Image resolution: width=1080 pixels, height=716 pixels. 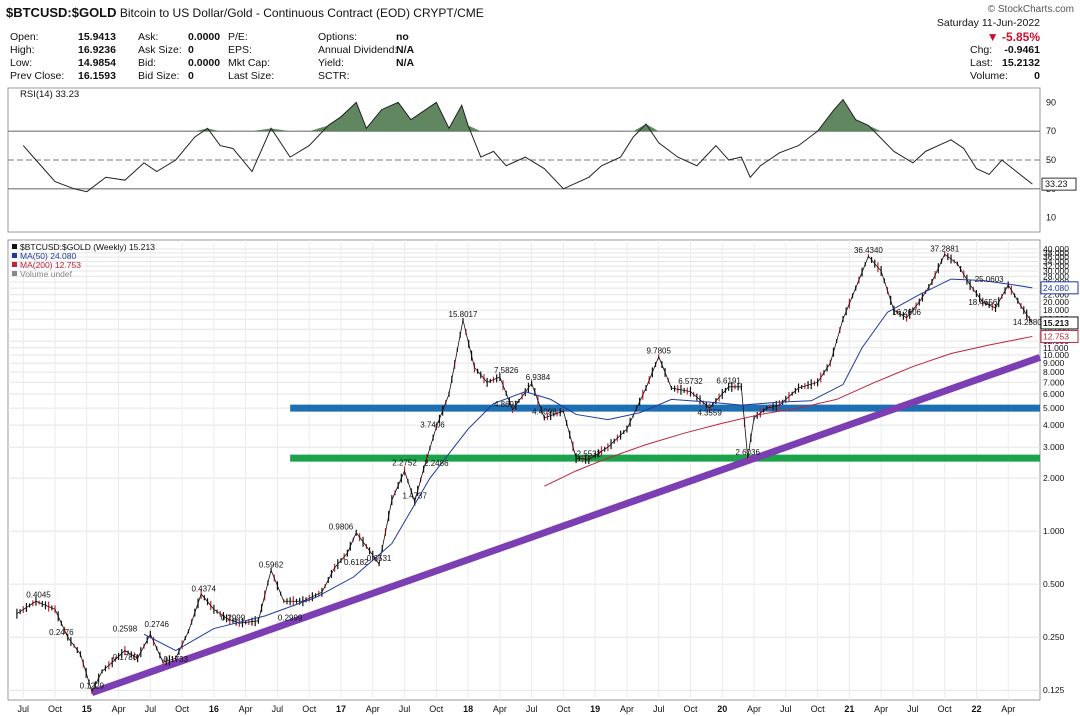 What do you see at coordinates (538, 377) in the screenshot?
I see `price-annotation: 6.9384` at bounding box center [538, 377].